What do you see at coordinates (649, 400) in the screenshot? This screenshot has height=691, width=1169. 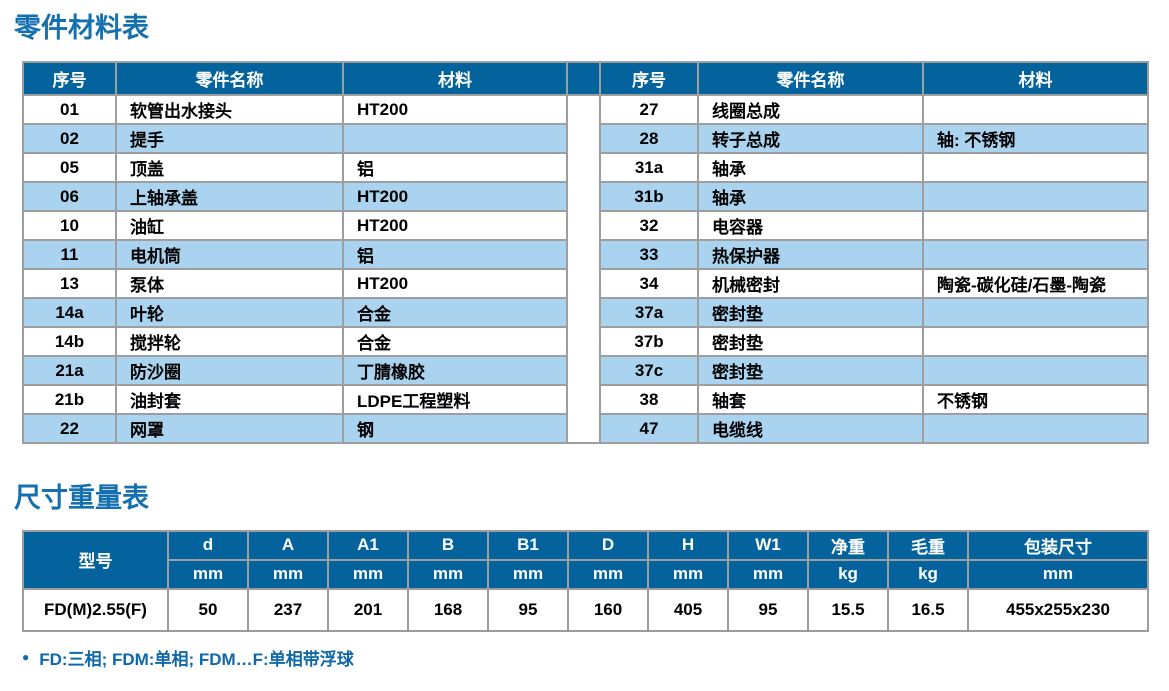 I see `part-no-cell: 38` at bounding box center [649, 400].